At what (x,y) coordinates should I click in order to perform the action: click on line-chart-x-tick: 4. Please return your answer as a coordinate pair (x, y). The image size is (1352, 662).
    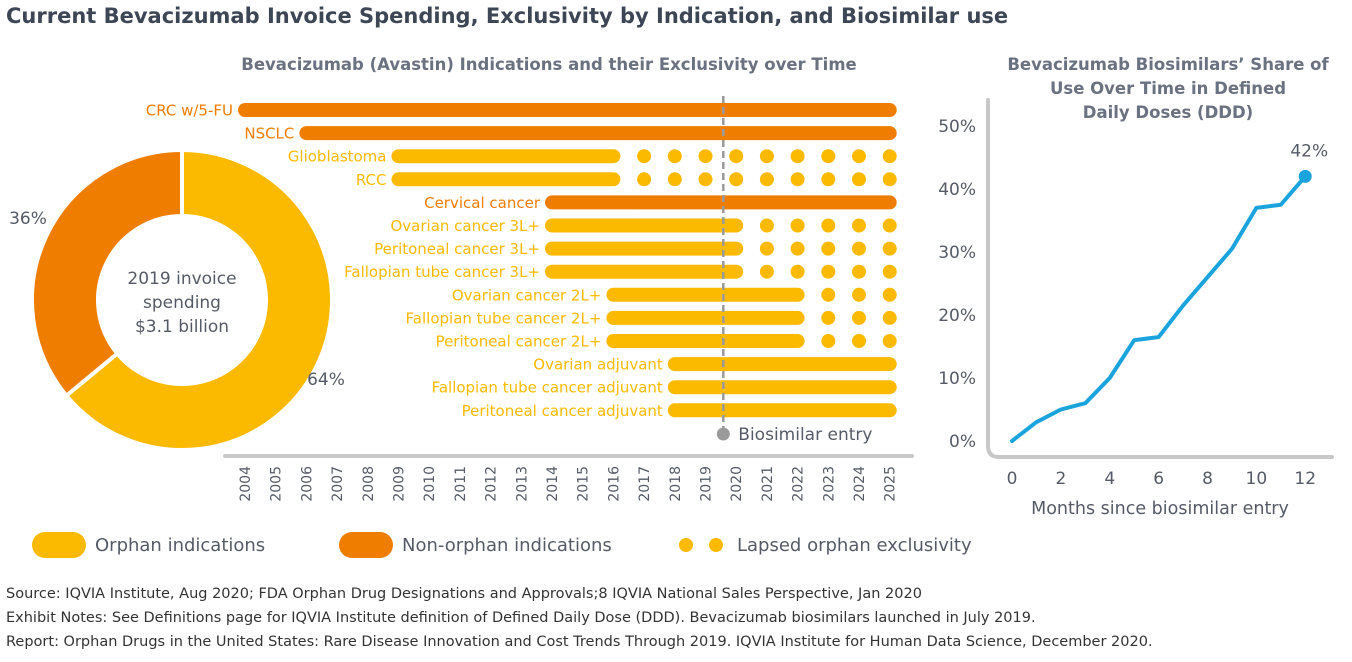
    Looking at the image, I should click on (1109, 479).